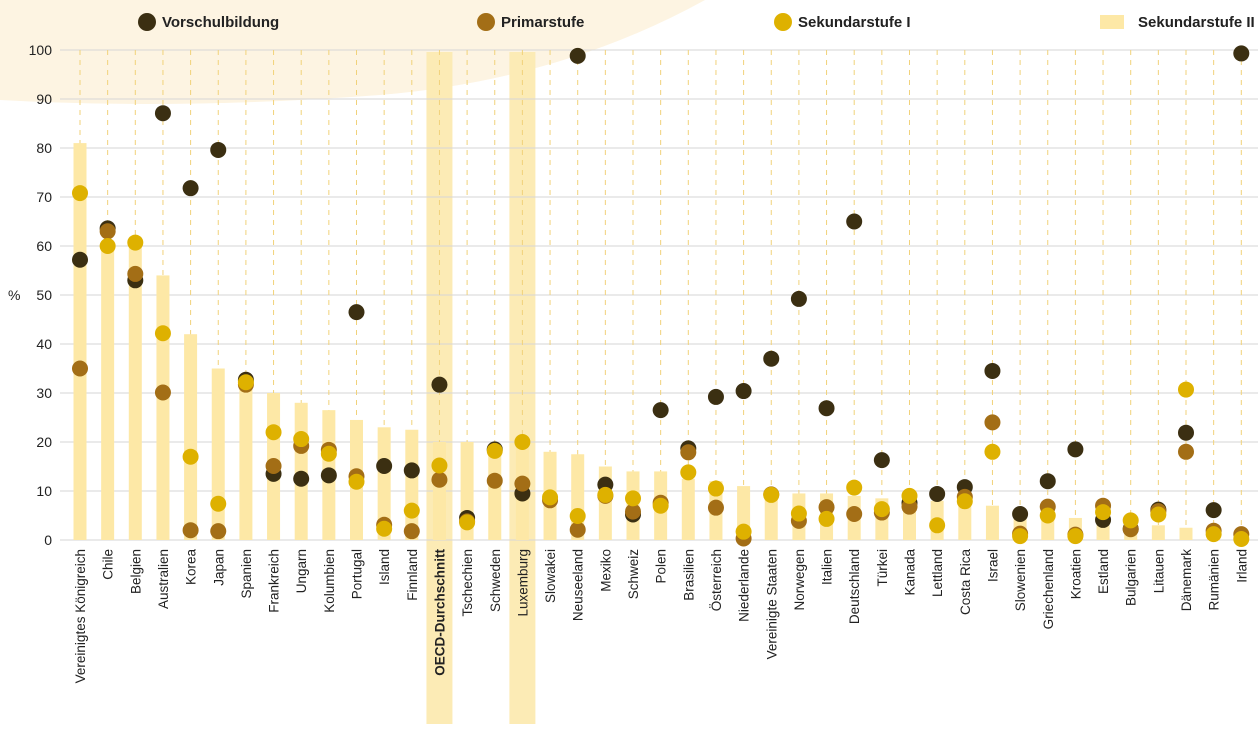 The width and height of the screenshot is (1258, 742). What do you see at coordinates (80, 341) in the screenshot?
I see `bar-vereinigtes-koenigreich` at bounding box center [80, 341].